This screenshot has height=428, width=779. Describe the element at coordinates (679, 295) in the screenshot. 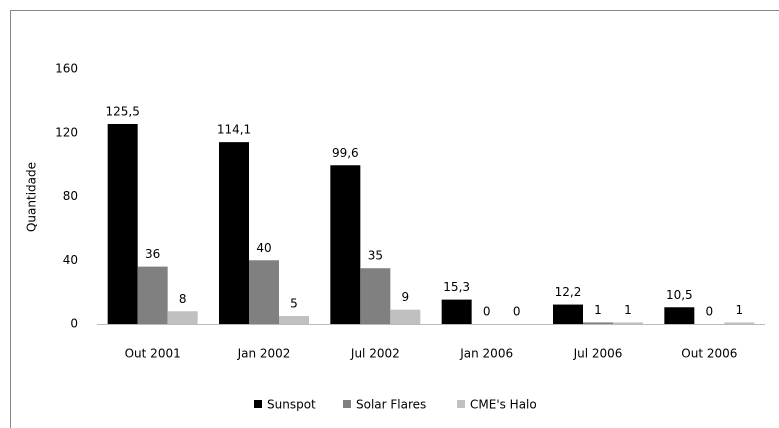

I see `data-label: 10,5` at that location.